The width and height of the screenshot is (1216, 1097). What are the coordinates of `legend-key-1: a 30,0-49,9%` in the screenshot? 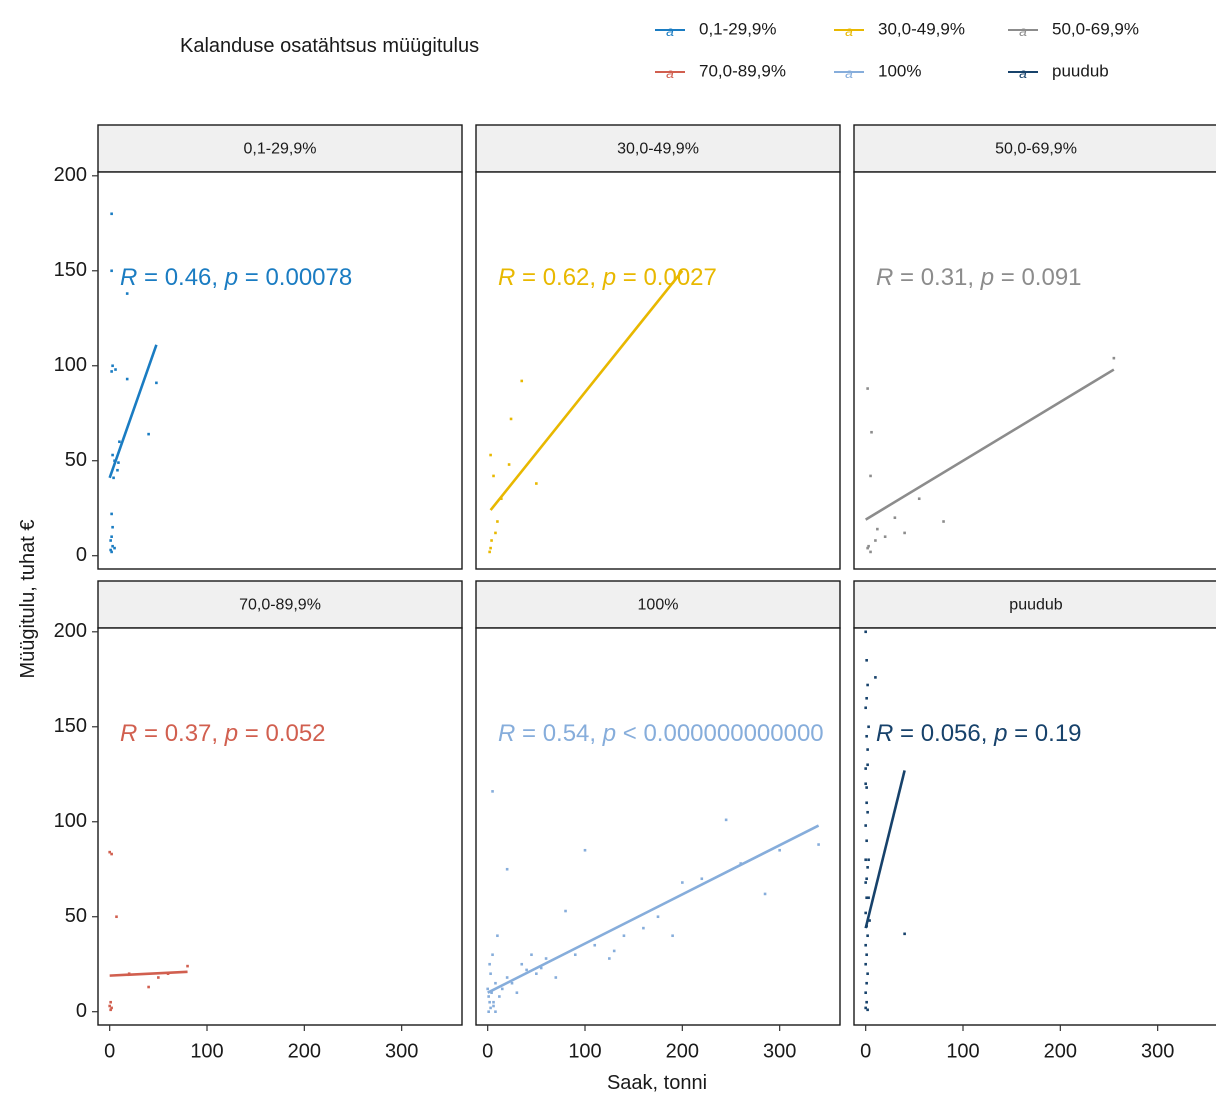 It's located at (899, 29).